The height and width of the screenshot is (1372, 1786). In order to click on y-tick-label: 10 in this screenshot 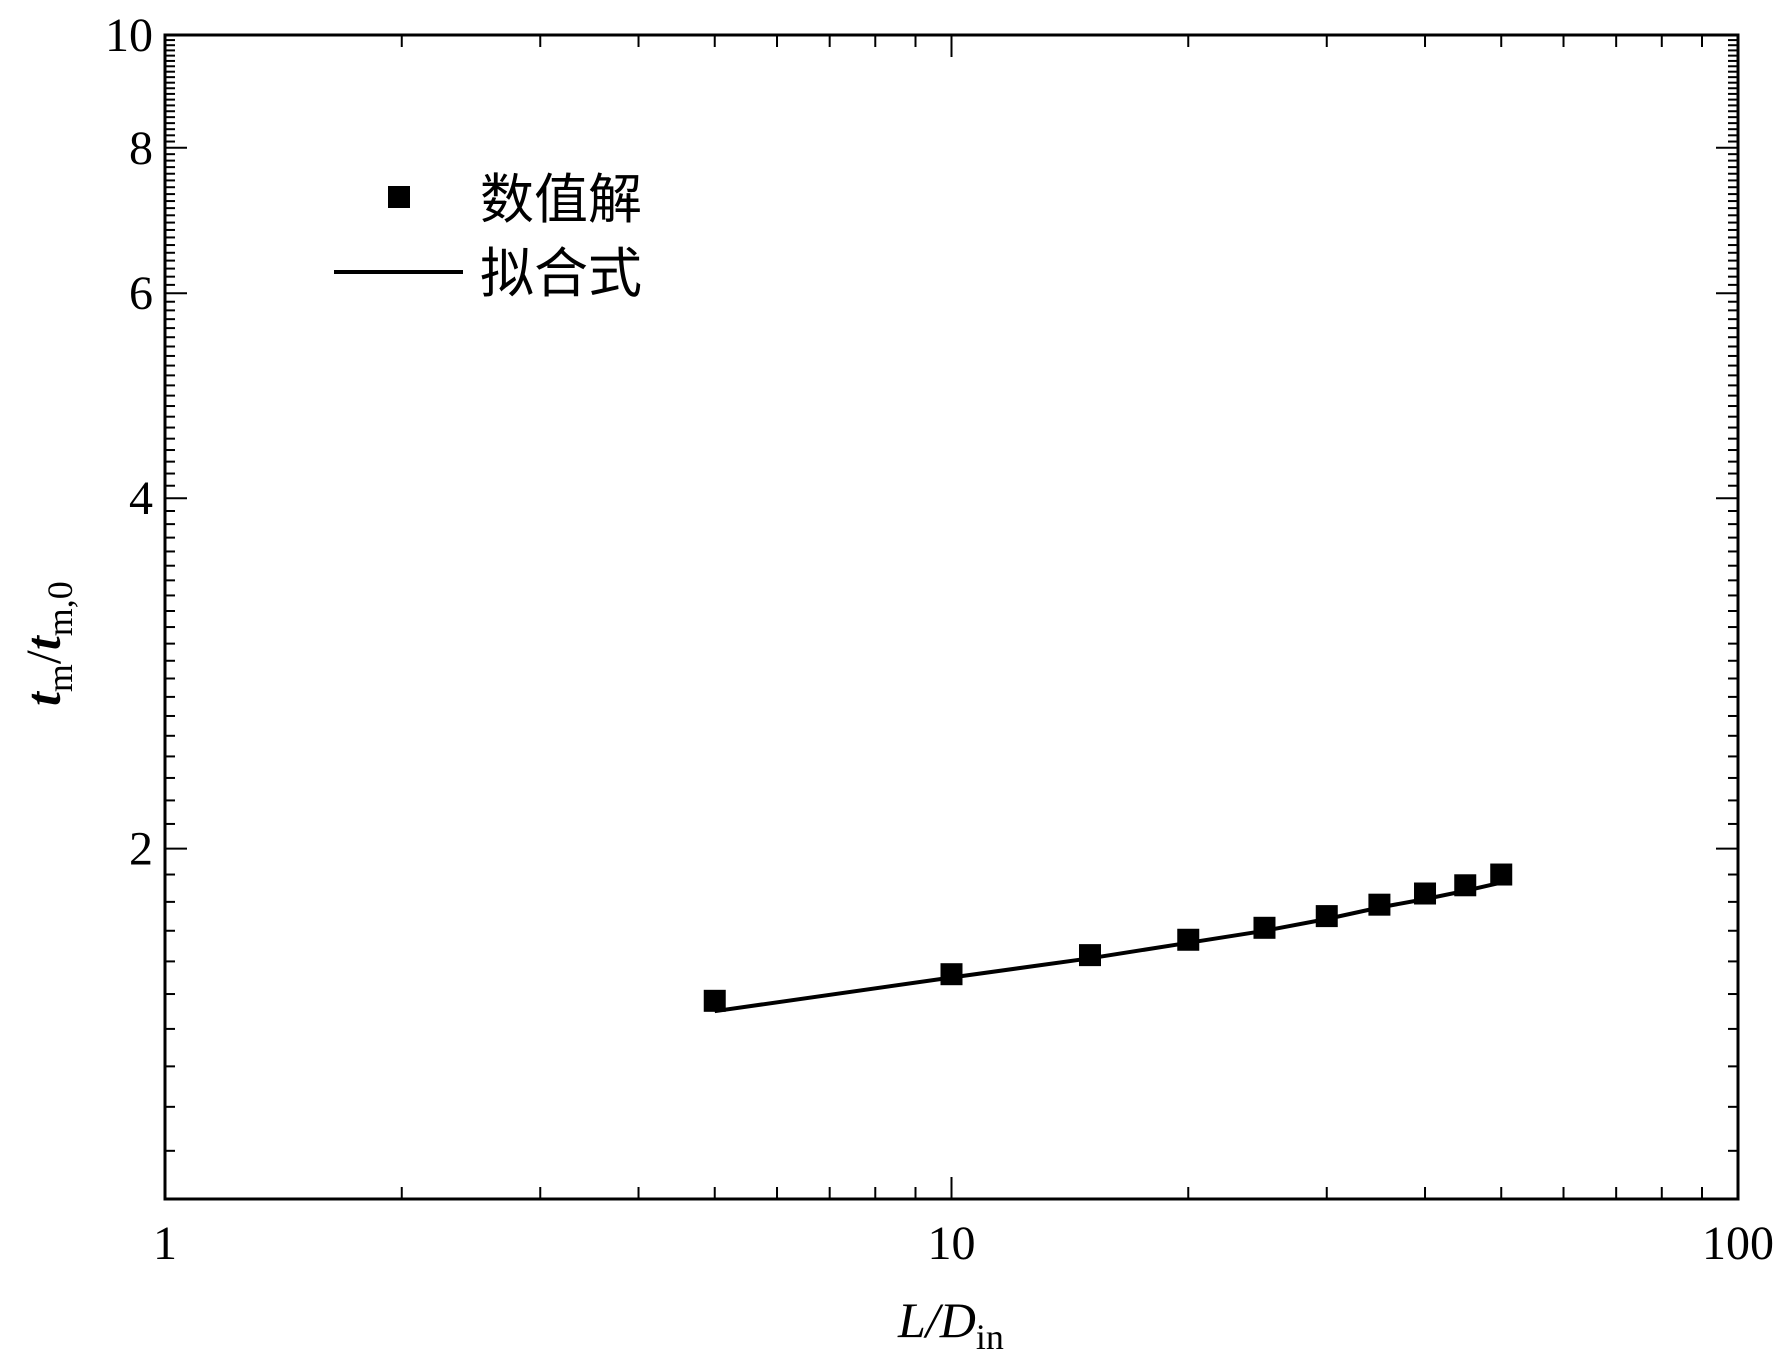, I will do `click(129, 35)`.